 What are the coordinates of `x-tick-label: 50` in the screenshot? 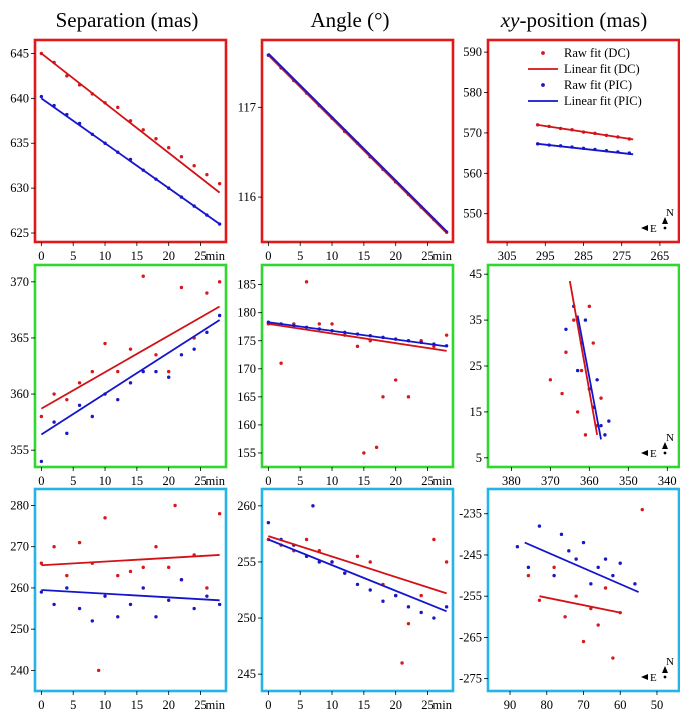 It's located at (657, 704).